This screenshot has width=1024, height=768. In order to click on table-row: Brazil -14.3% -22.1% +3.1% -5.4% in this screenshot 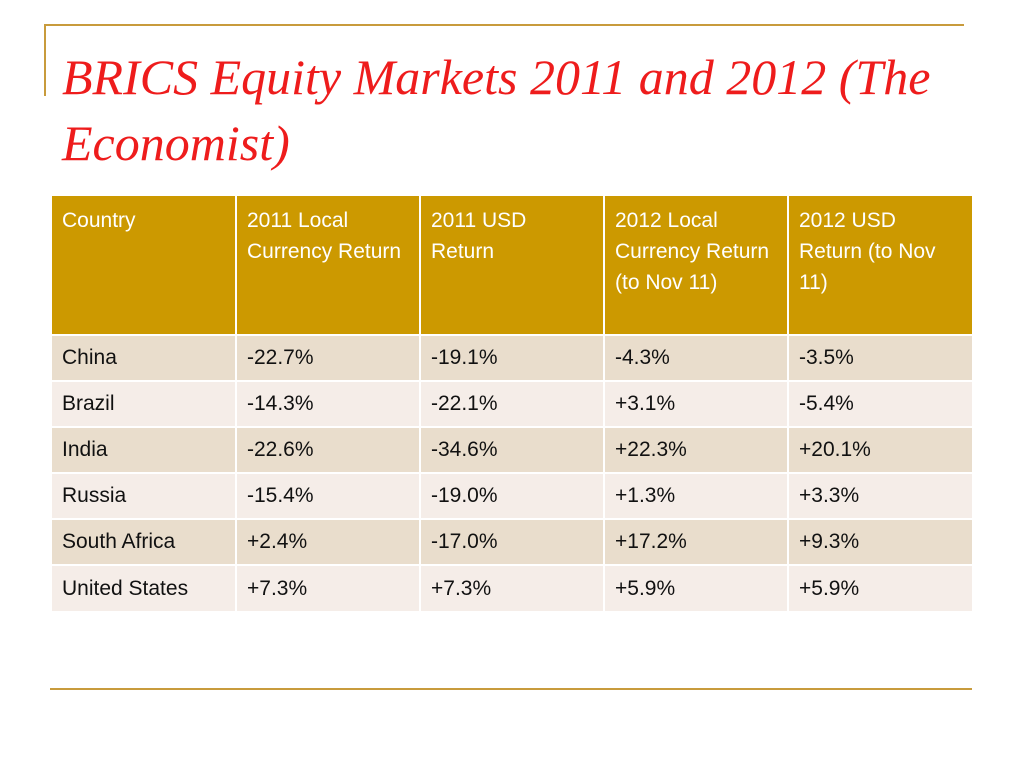, I will do `click(512, 403)`.